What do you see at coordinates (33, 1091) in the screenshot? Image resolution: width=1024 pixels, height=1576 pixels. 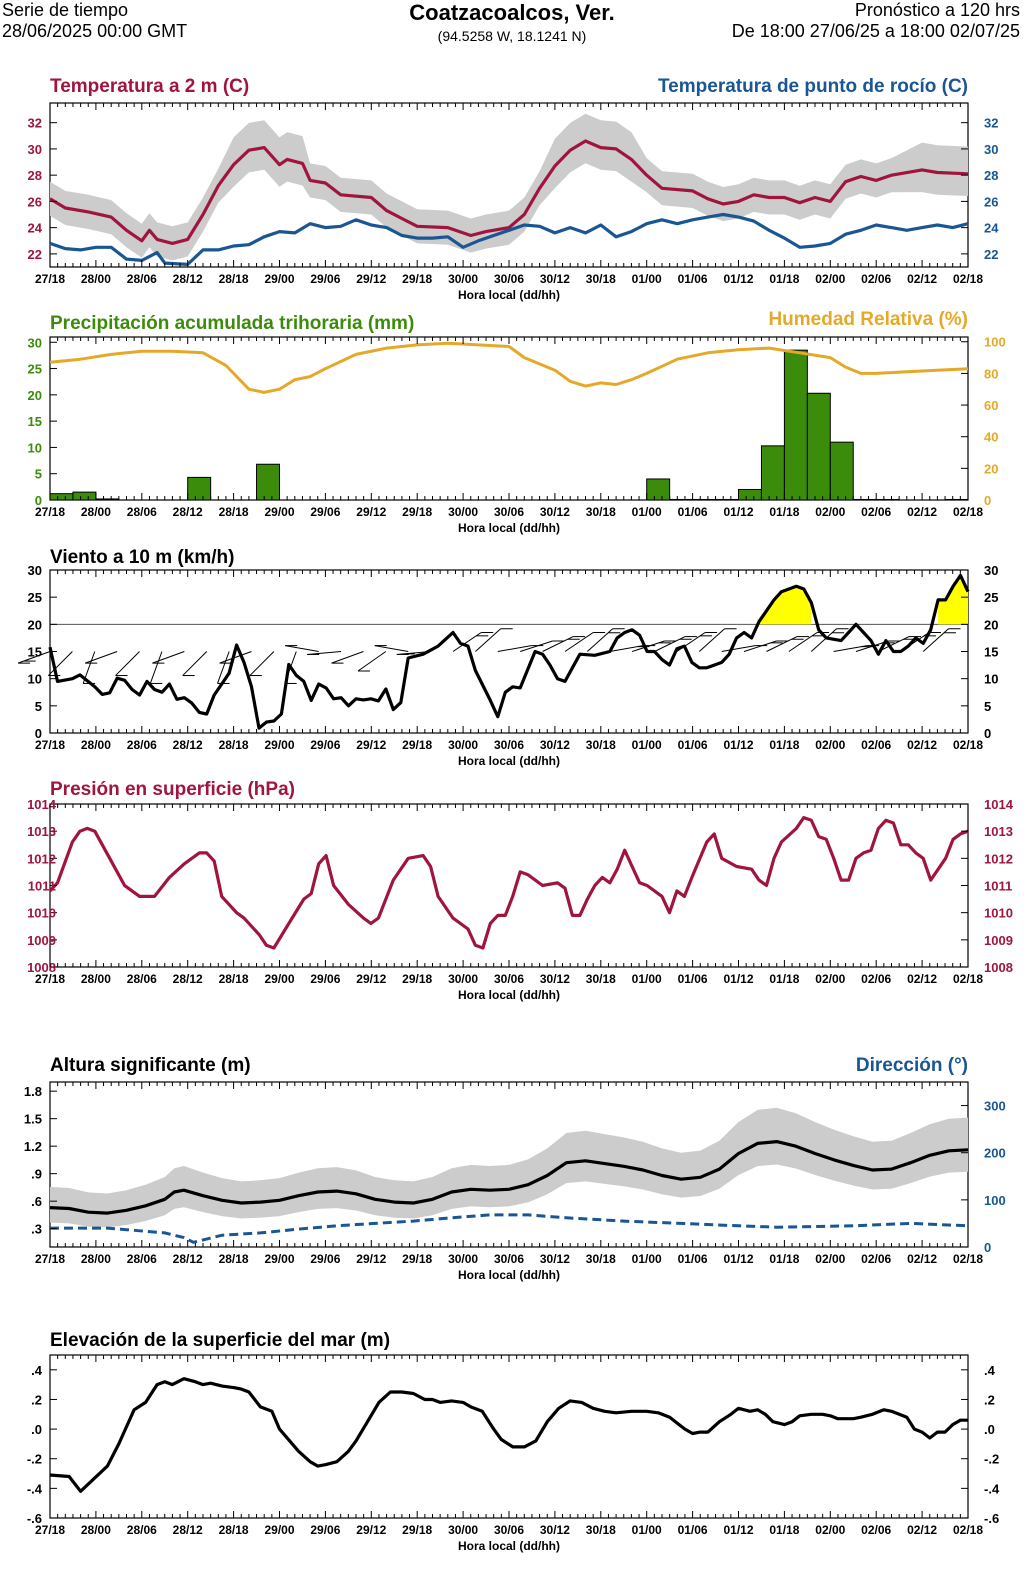 I see `y-tick-label-left: 1.8` at bounding box center [33, 1091].